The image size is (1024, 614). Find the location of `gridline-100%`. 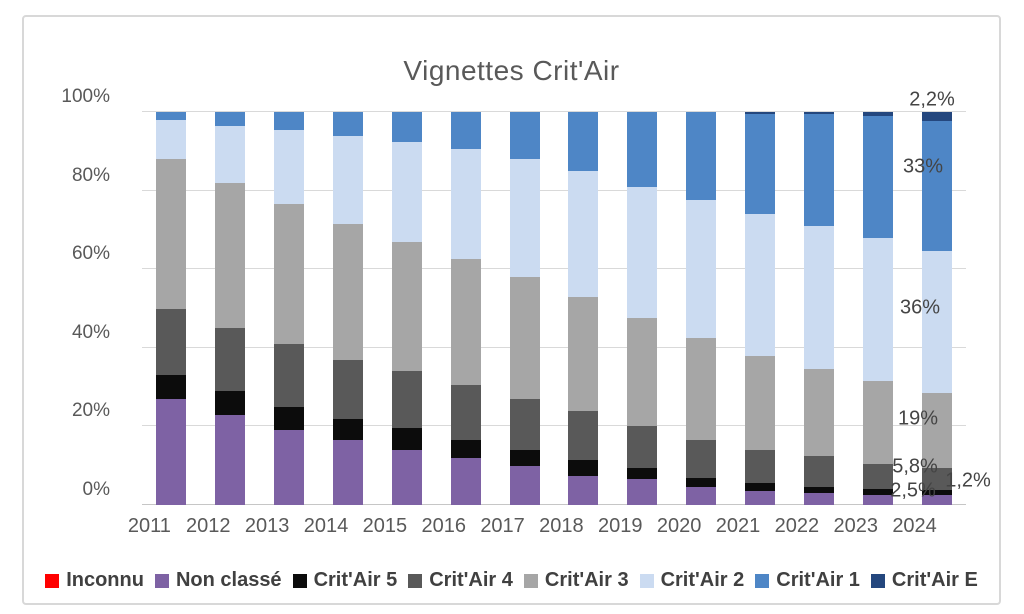

gridline-100% is located at coordinates (554, 111).